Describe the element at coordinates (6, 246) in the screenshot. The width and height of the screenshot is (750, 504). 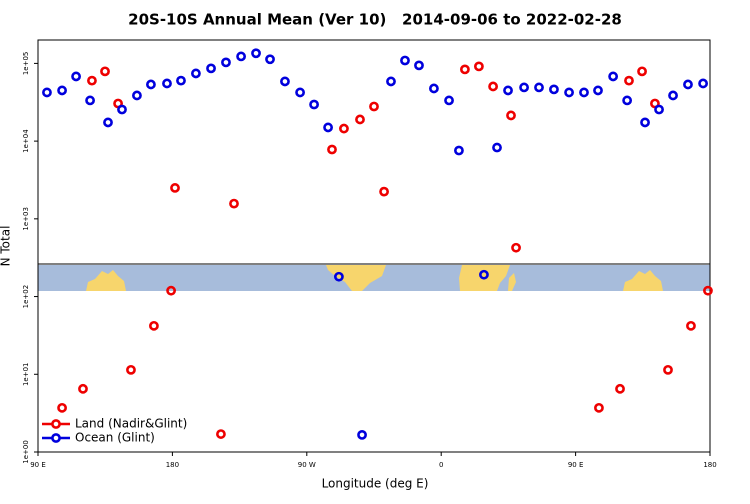
I see `y-axis-label: N Total` at that location.